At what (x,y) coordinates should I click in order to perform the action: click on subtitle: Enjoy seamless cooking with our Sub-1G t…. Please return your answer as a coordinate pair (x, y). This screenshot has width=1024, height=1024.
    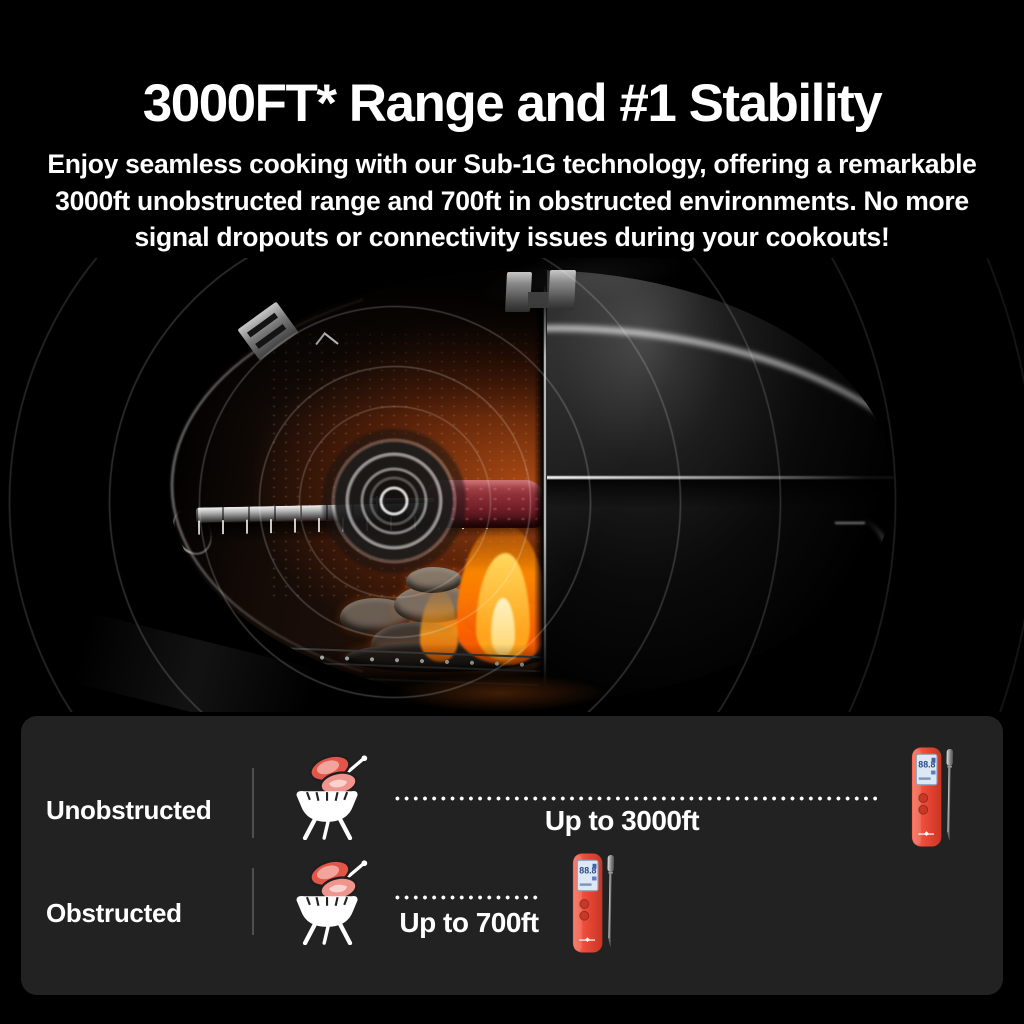
    Looking at the image, I should click on (512, 201).